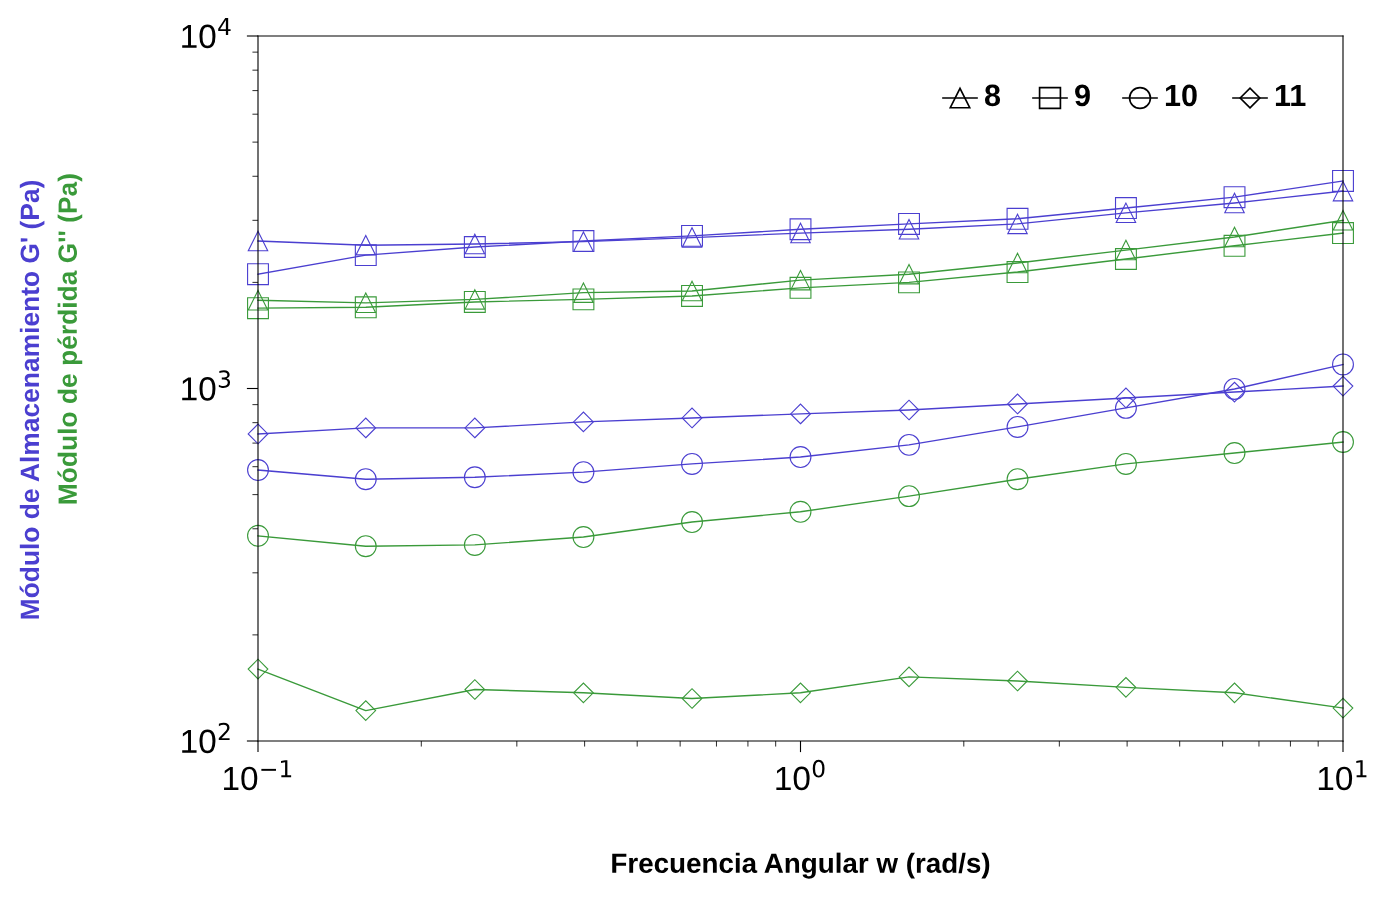  What do you see at coordinates (258, 775) in the screenshot?
I see `x-tick-label: 10$^{−1}$` at bounding box center [258, 775].